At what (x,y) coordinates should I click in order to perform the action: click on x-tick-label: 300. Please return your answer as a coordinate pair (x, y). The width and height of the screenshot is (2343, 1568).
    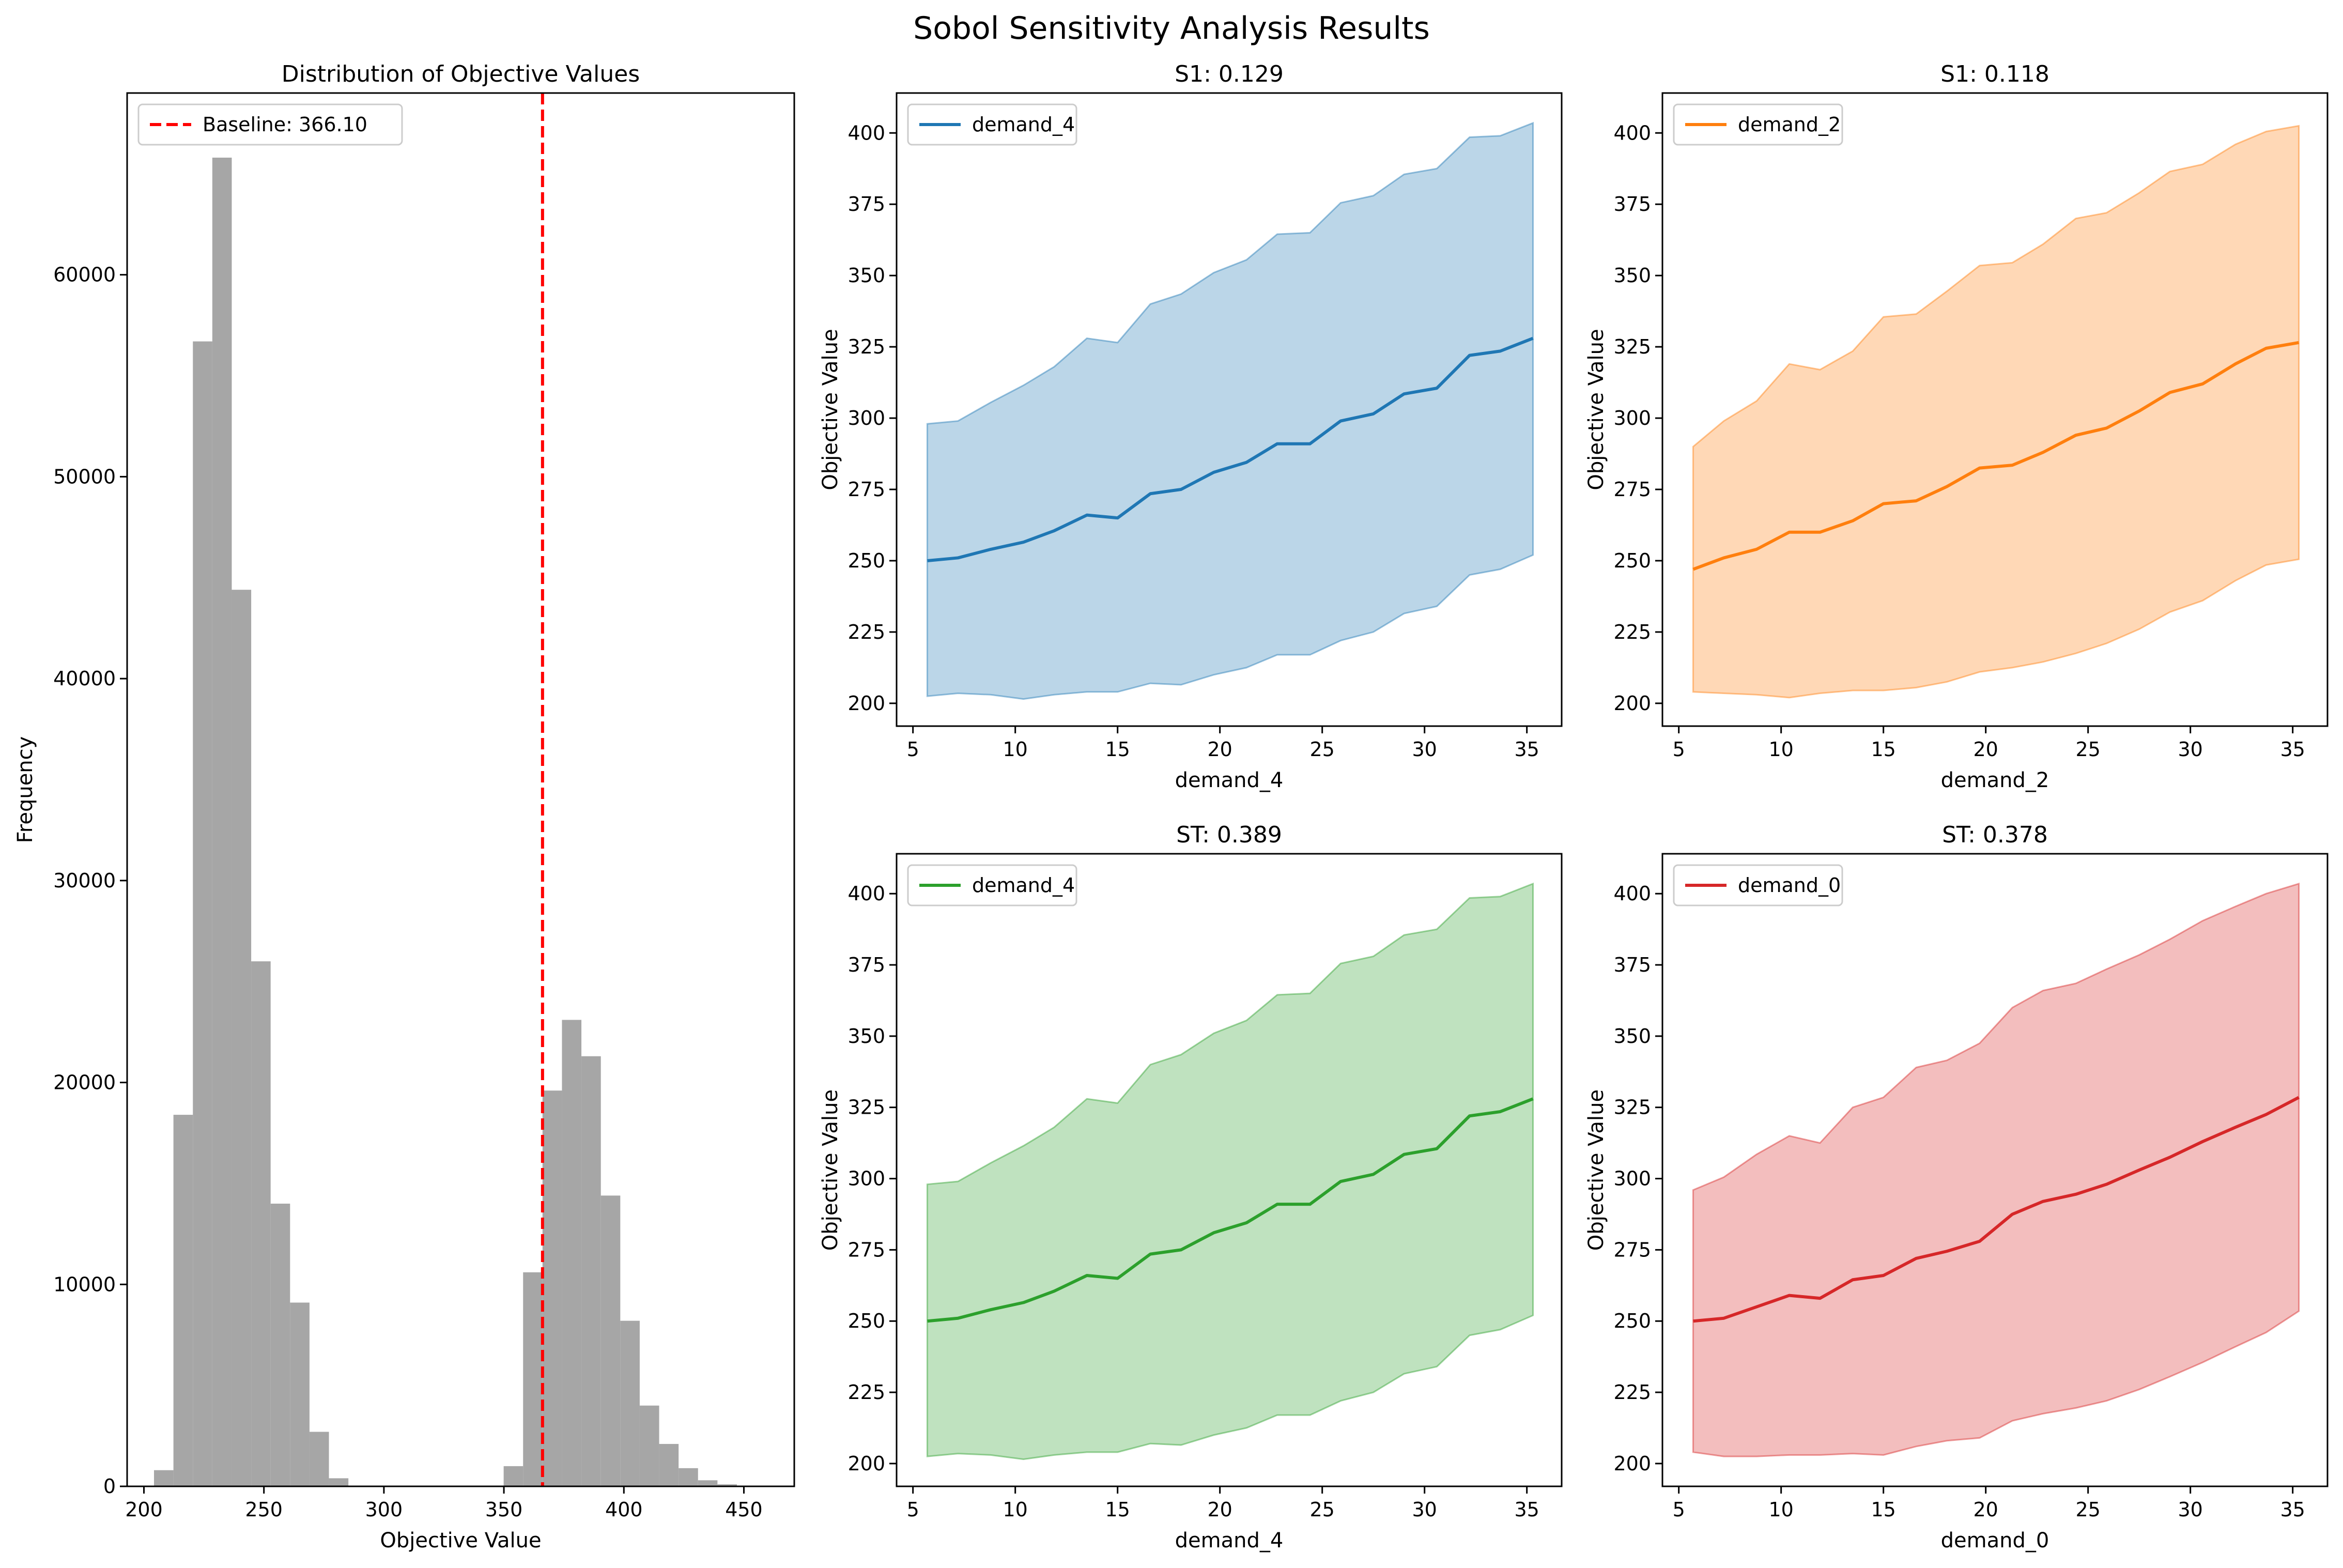
    Looking at the image, I should click on (384, 1510).